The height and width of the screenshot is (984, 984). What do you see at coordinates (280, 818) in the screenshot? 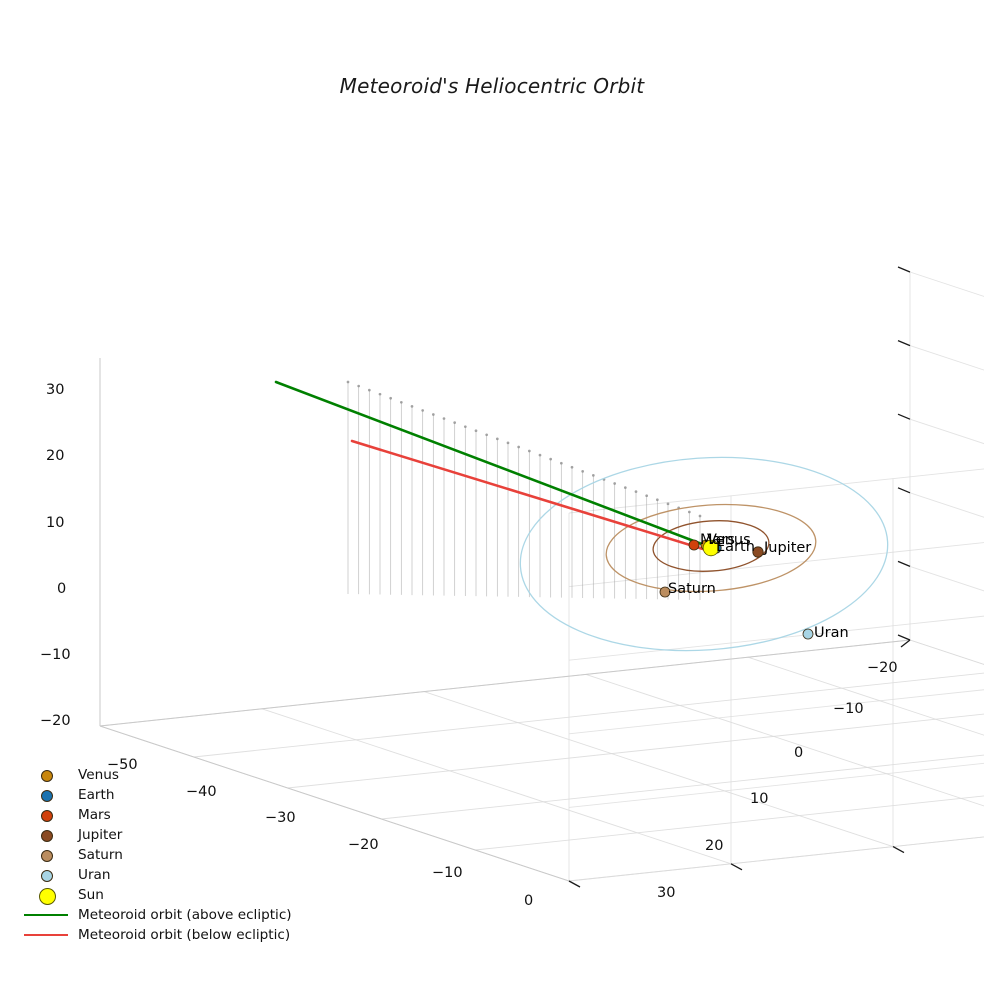
I see `axis-x-tick-label-2: −30` at bounding box center [280, 818].